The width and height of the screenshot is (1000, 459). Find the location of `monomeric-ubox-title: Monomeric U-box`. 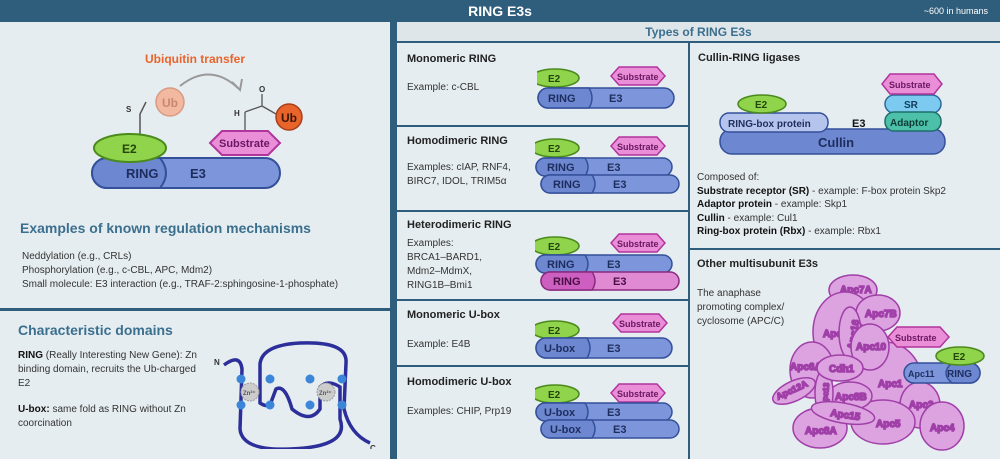

monomeric-ubox-title: Monomeric U-box is located at coordinates (453, 315).